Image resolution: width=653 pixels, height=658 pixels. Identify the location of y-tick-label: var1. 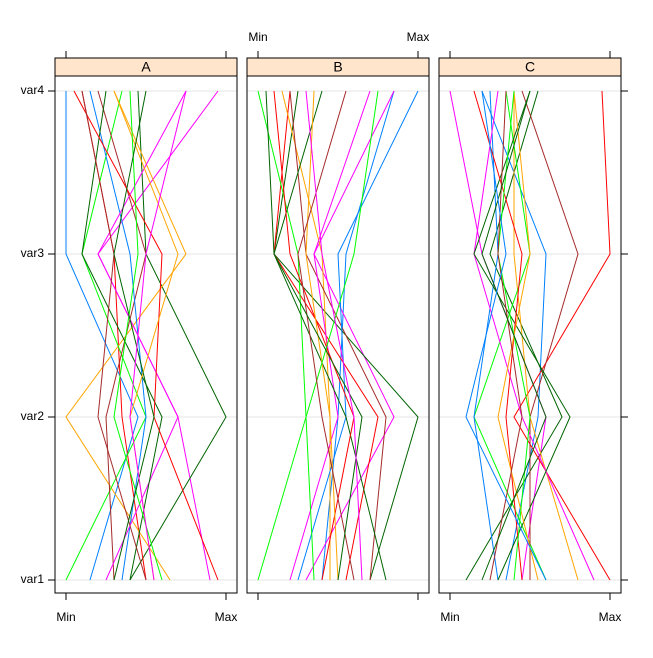
(33, 579).